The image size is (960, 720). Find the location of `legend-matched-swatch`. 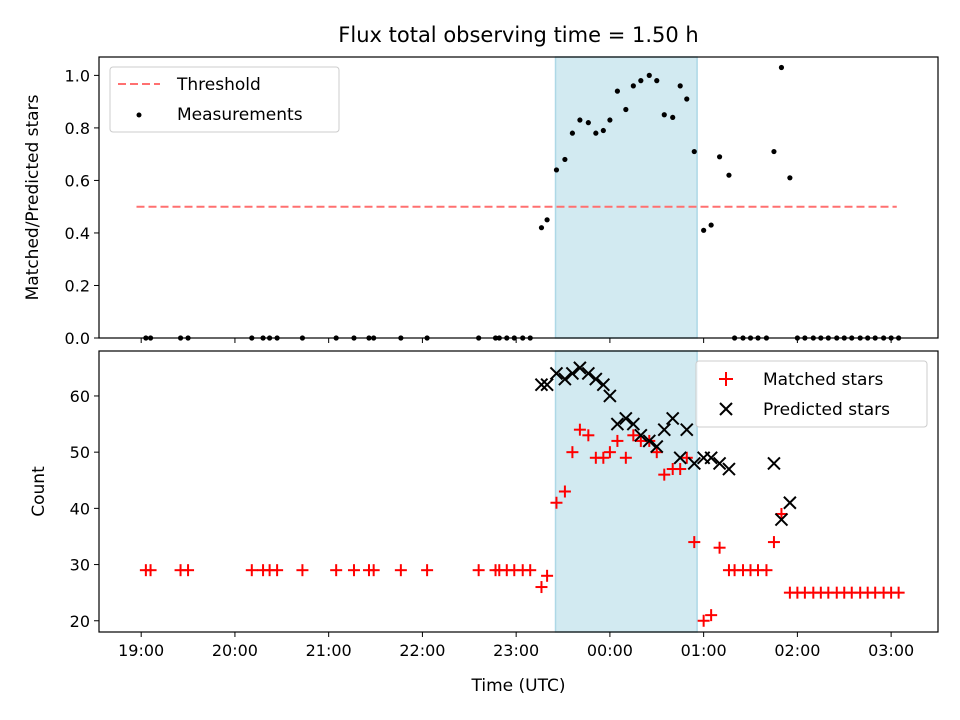

legend-matched-swatch is located at coordinates (726, 379).